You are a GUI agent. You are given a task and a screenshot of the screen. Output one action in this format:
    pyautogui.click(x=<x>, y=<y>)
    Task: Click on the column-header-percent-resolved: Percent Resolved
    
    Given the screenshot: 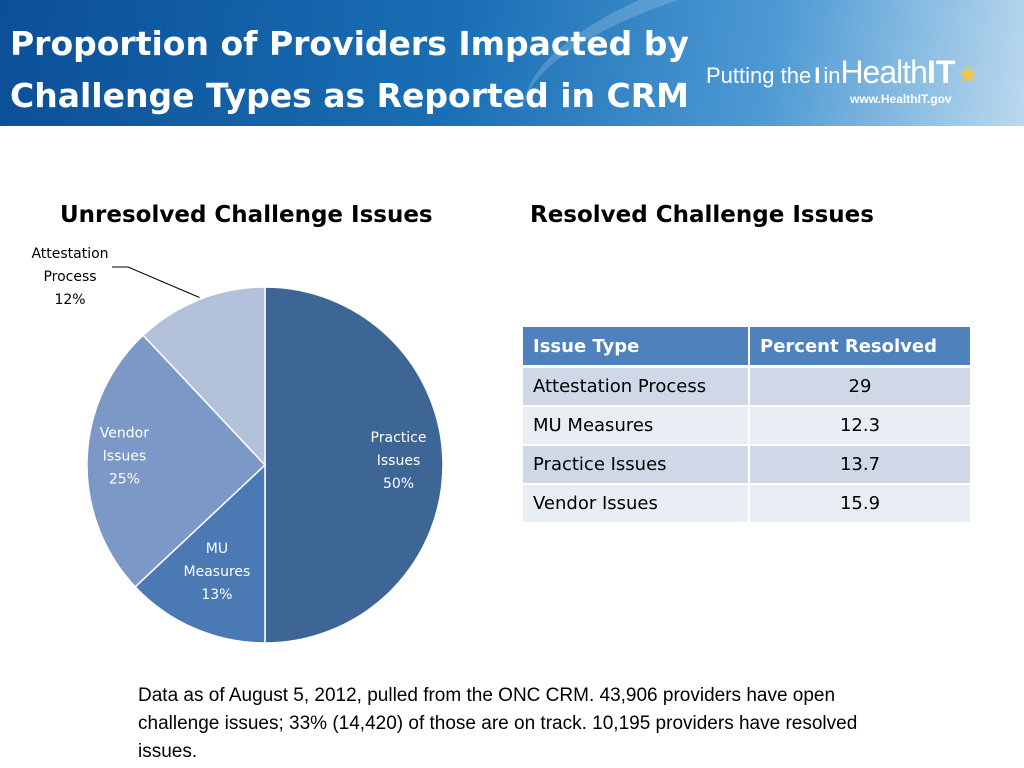 What is the action you would take?
    pyautogui.click(x=860, y=346)
    